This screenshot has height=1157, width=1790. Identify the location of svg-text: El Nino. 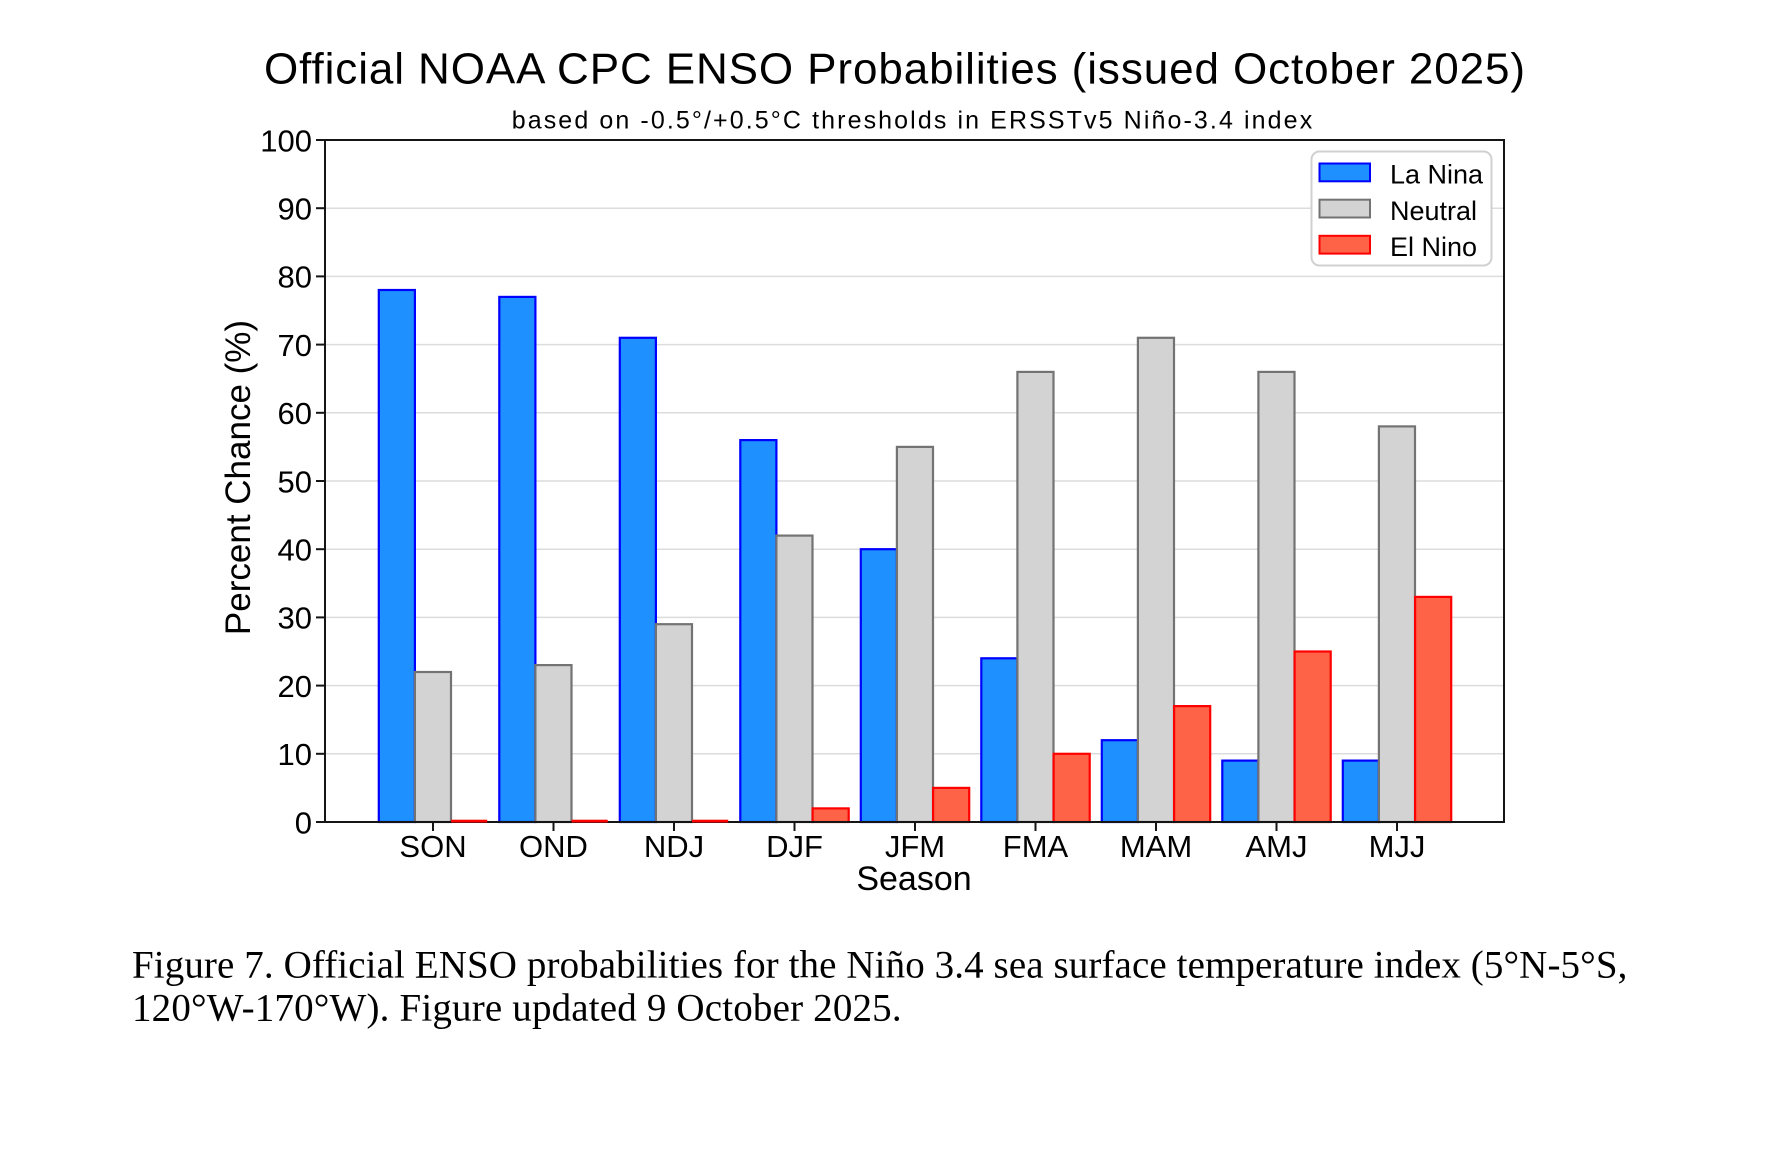
(1433, 247).